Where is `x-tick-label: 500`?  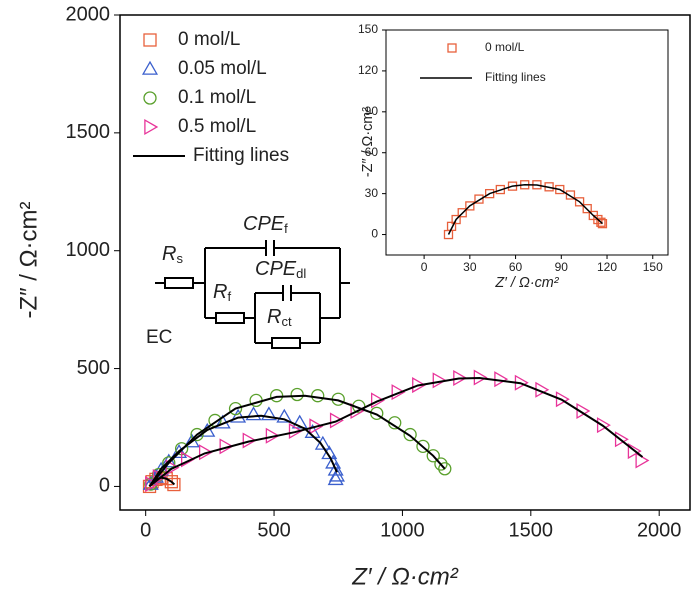
x-tick-label: 500 is located at coordinates (273, 530).